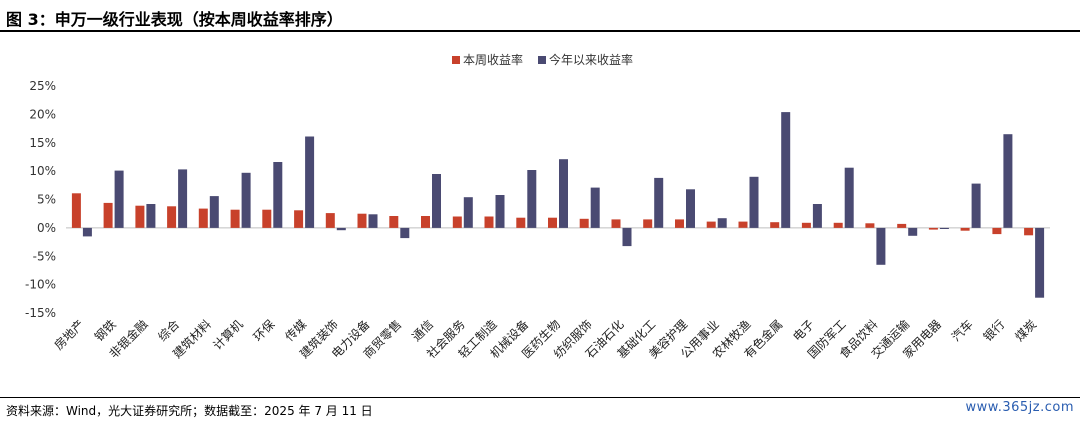 This screenshot has height=421, width=1080. What do you see at coordinates (169, 331) in the screenshot?
I see `x-category-label: 综合` at bounding box center [169, 331].